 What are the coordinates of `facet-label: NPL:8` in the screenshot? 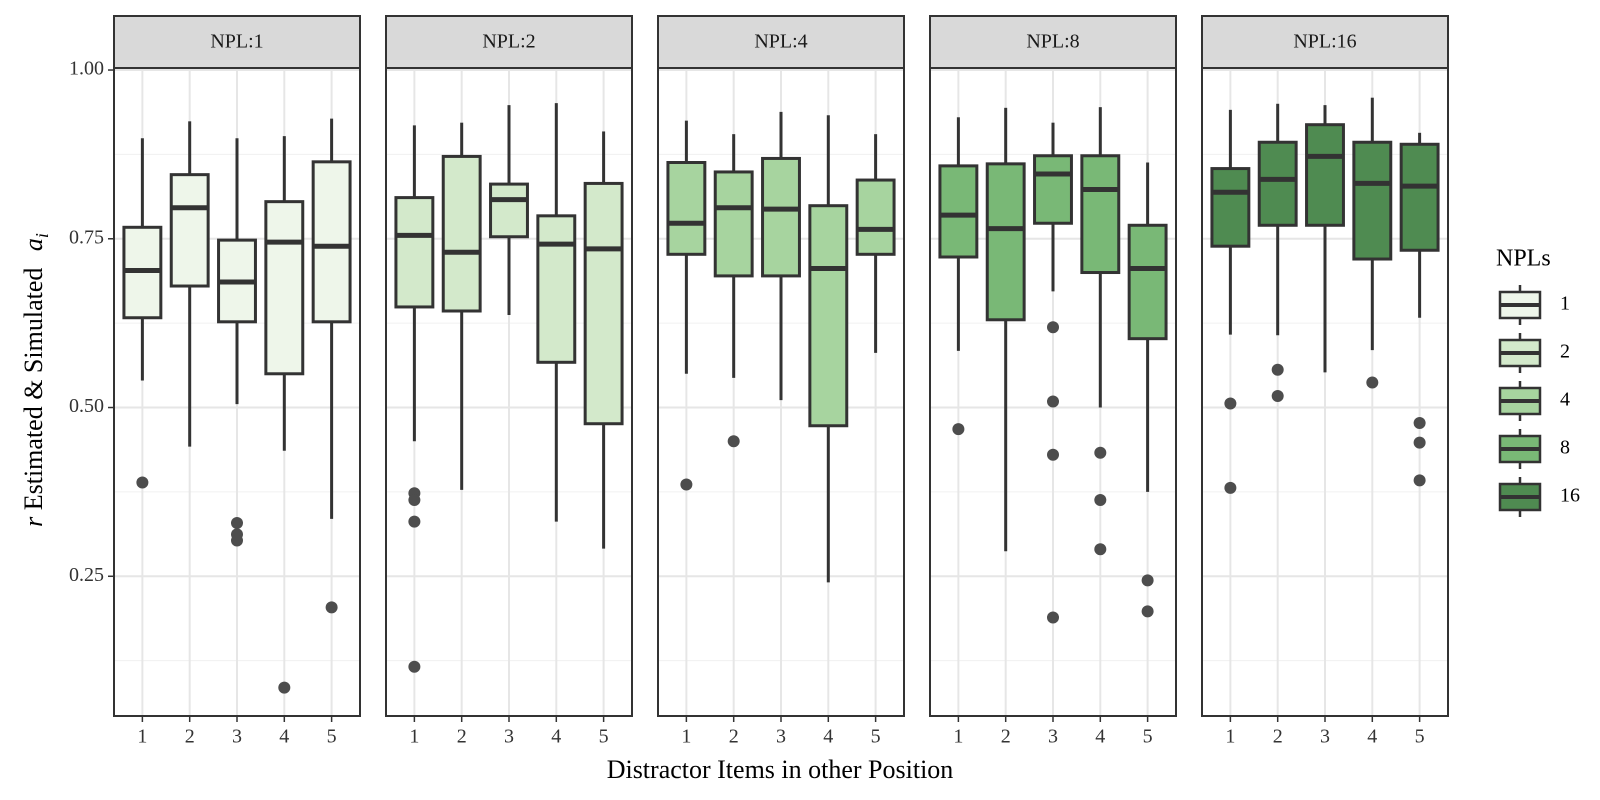 It's located at (1052, 42).